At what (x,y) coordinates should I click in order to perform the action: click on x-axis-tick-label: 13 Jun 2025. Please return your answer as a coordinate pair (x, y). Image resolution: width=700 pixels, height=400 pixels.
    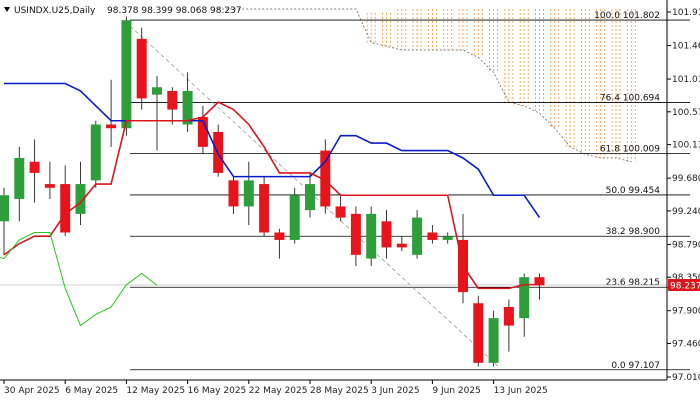
    Looking at the image, I should click on (521, 391).